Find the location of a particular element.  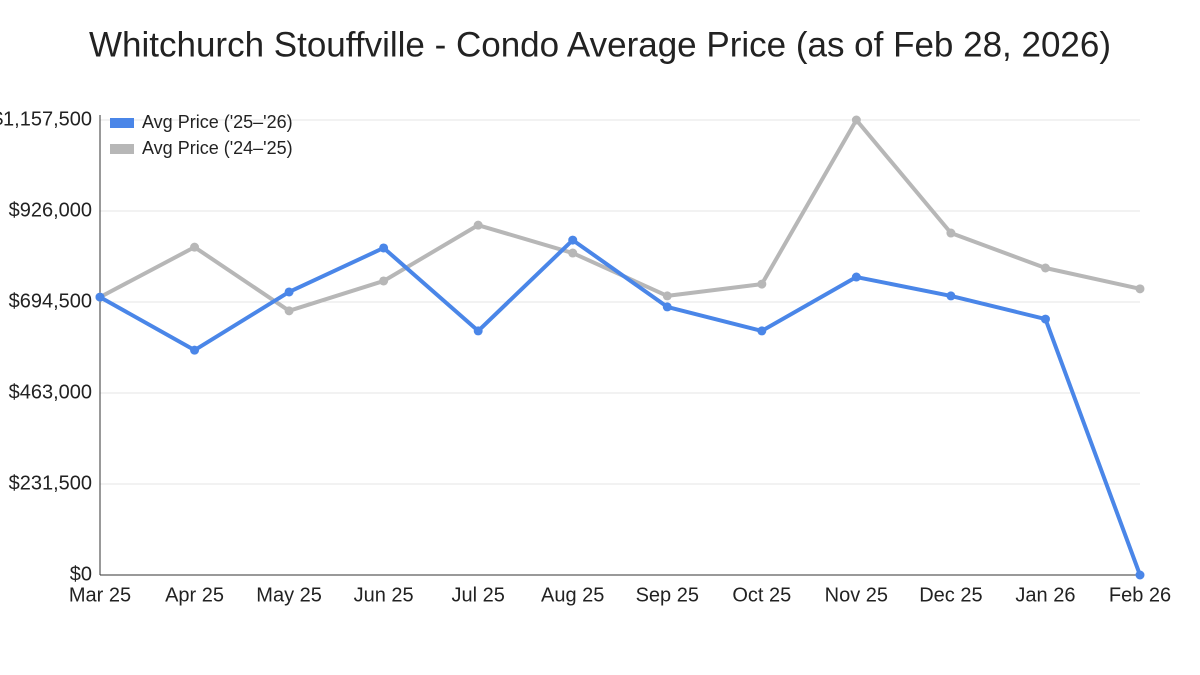

y-tick-label: $926,000 is located at coordinates (50, 210).